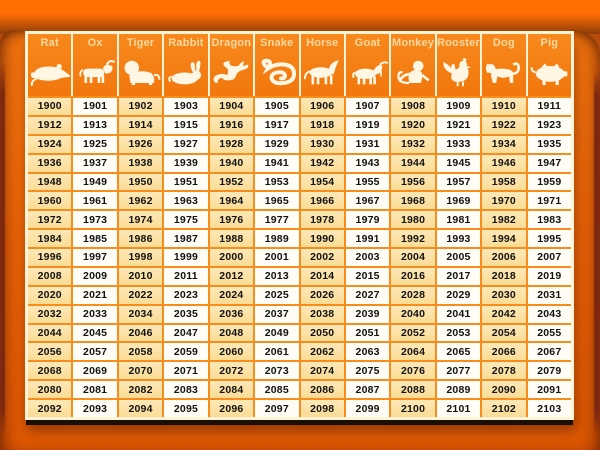  What do you see at coordinates (277, 314) in the screenshot?
I see `year-cell-2037: 2037` at bounding box center [277, 314].